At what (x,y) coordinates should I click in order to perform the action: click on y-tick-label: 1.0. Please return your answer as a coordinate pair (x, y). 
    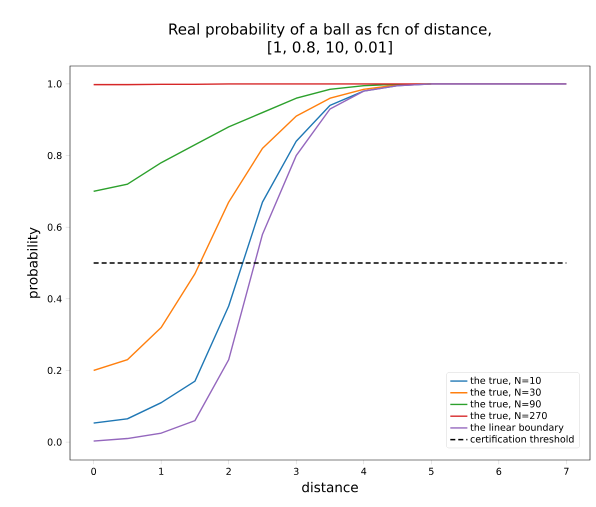
    Looking at the image, I should click on (55, 84).